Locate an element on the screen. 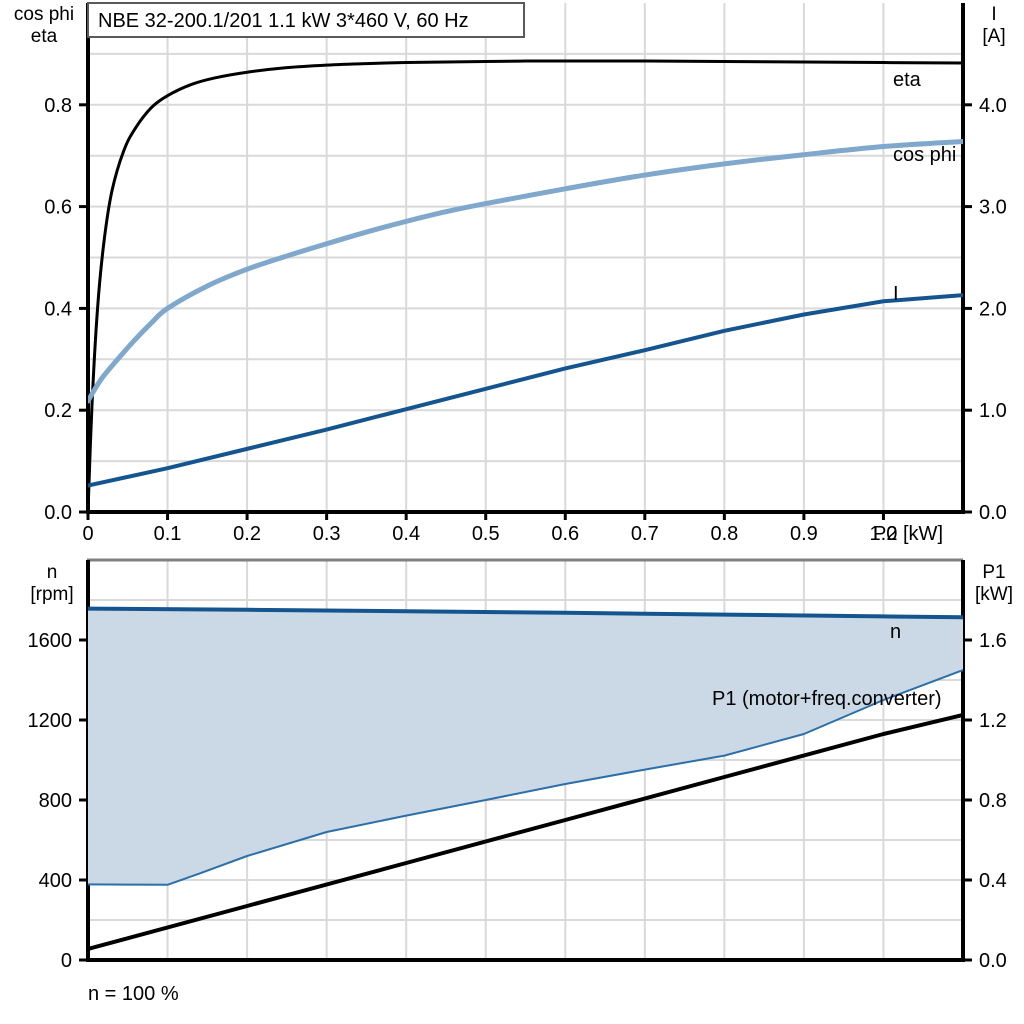  tick-label-bottom: 0.3 is located at coordinates (327, 534).